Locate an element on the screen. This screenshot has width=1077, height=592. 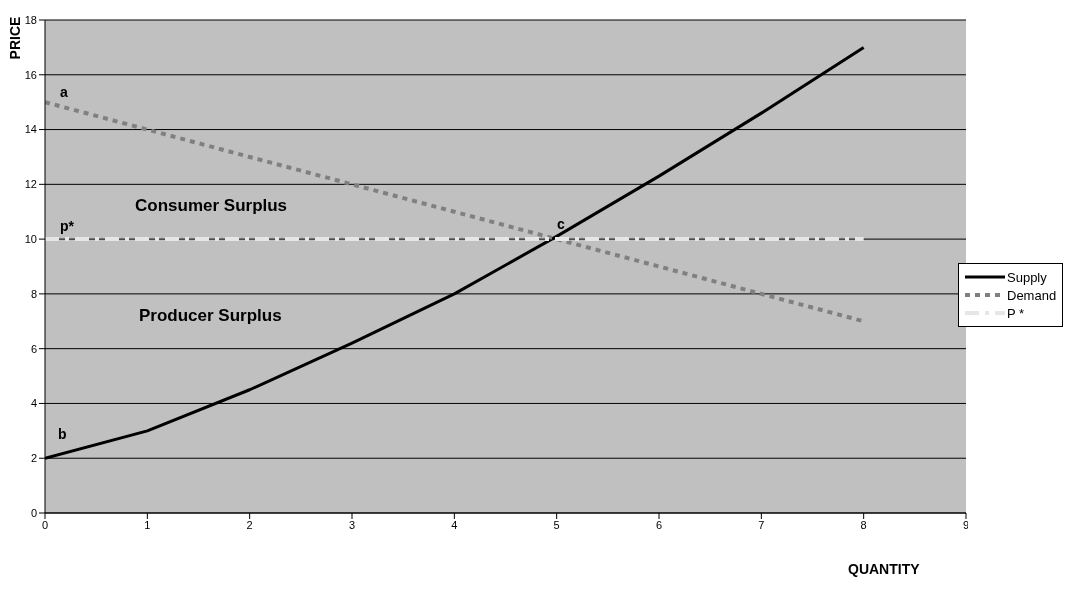
y-tick-label: 8 is located at coordinates (33, 293).